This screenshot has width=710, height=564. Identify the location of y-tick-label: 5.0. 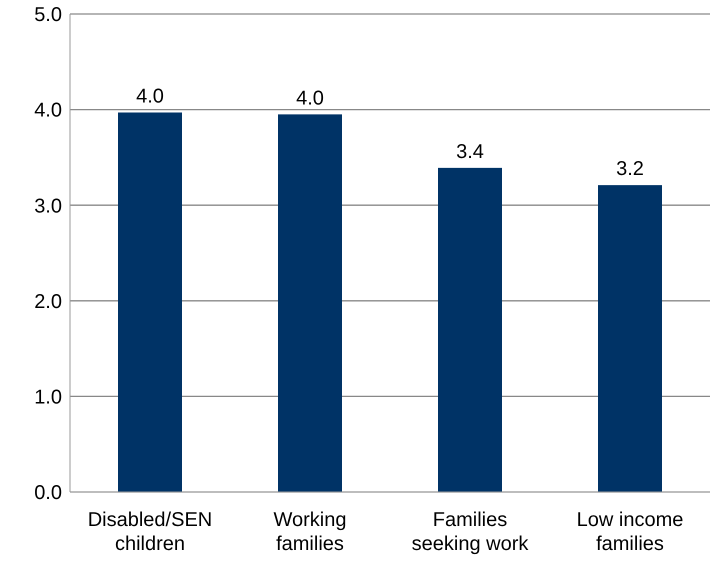
(48, 15).